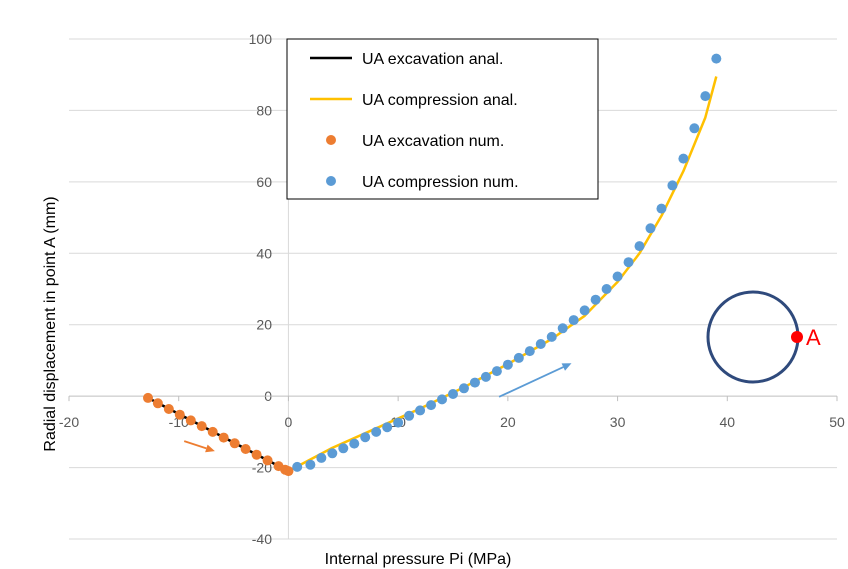 The image size is (848, 569). I want to click on x-tick-label: 40, so click(727, 422).